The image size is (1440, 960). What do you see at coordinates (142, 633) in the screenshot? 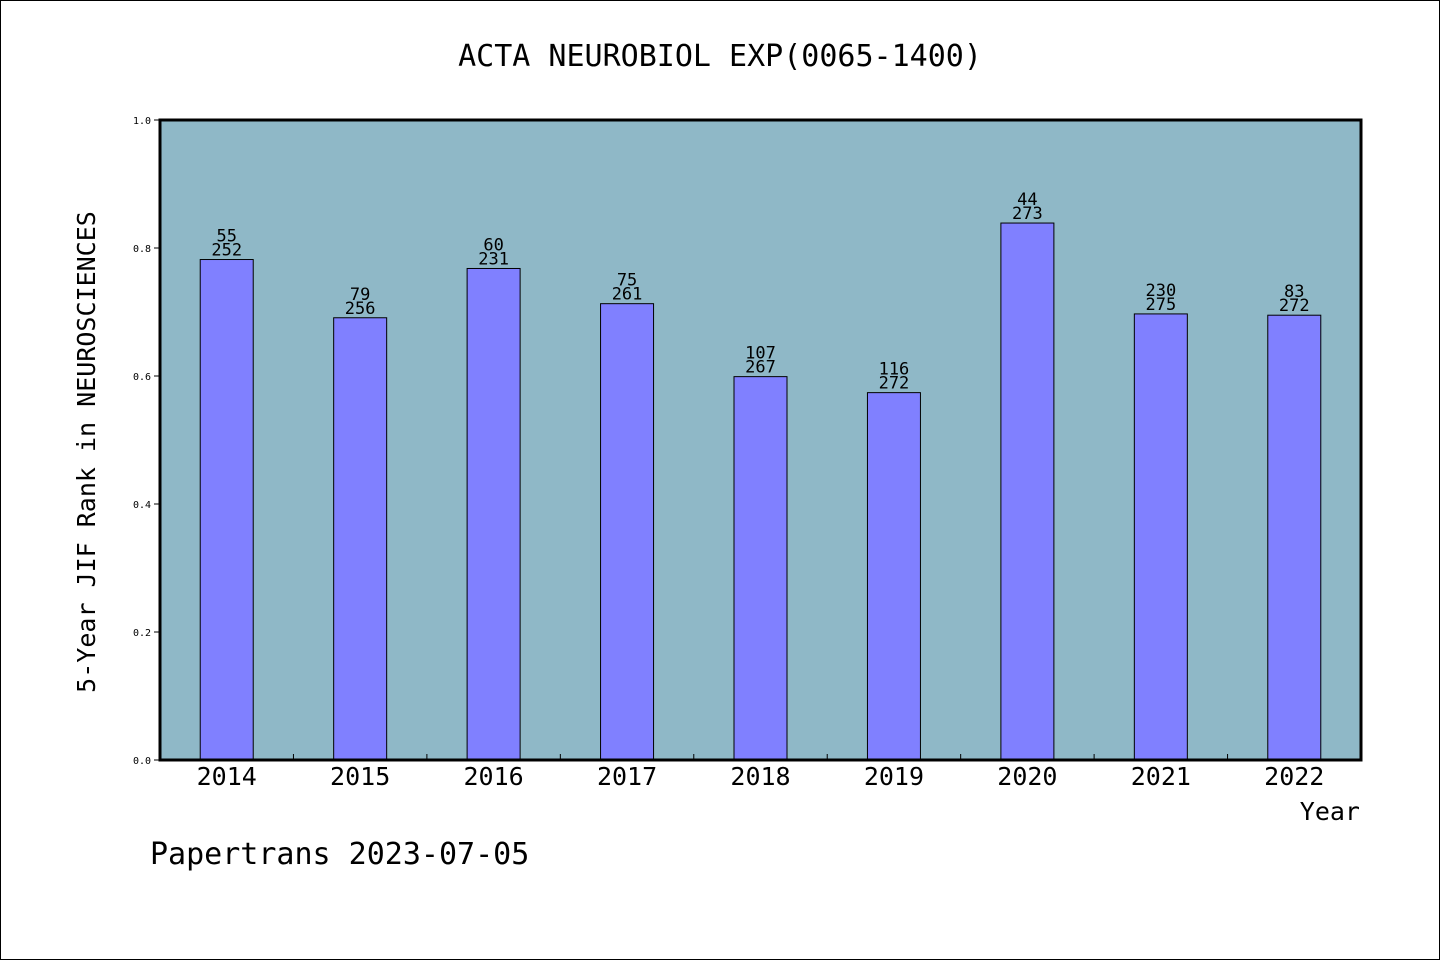
I see `y-tick-label: 0.2` at bounding box center [142, 633].